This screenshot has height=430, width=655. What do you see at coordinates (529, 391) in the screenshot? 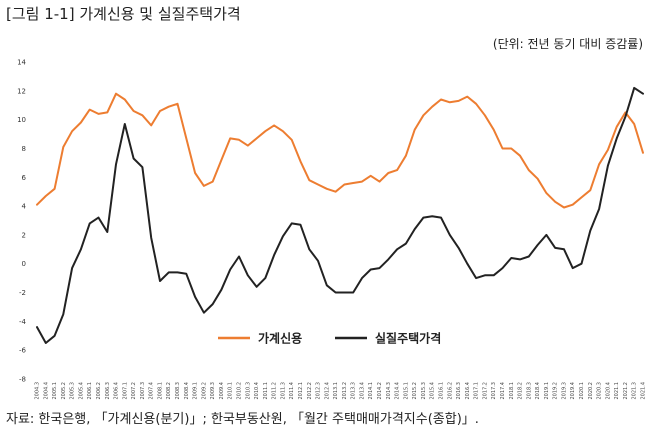
I see `x-tick-label: 2018.3` at bounding box center [529, 391].